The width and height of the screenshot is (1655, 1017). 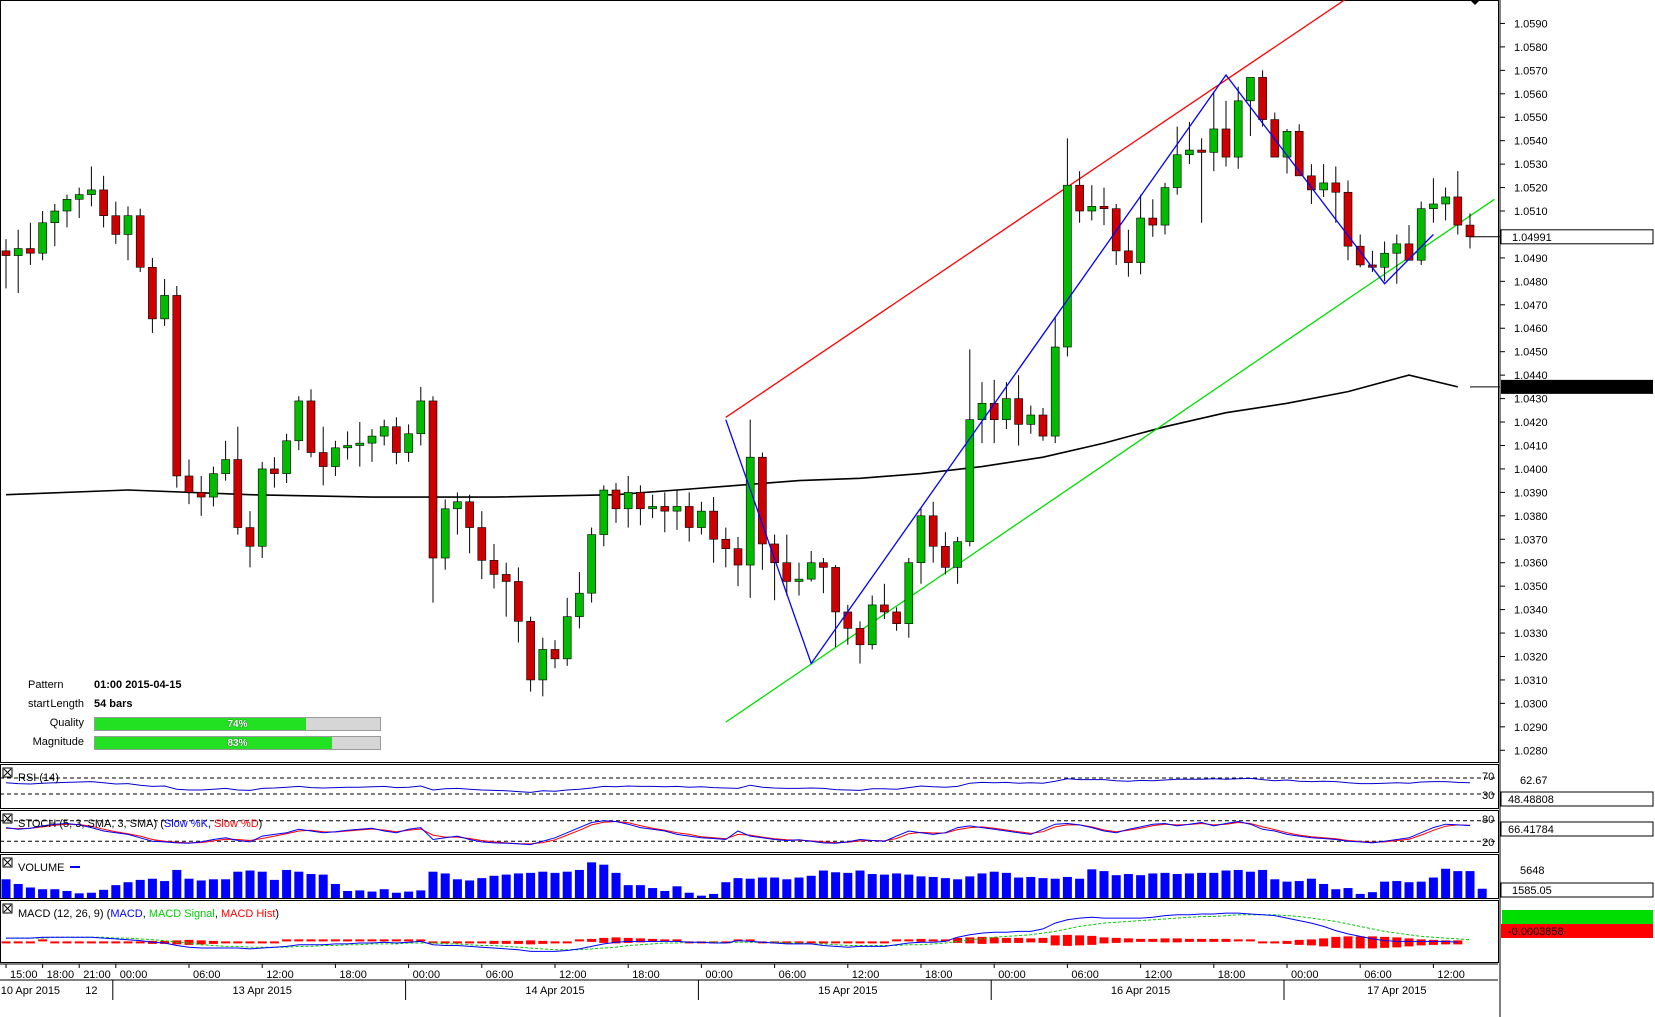 I want to click on stoch-level-high: 80, so click(x=1488, y=820).